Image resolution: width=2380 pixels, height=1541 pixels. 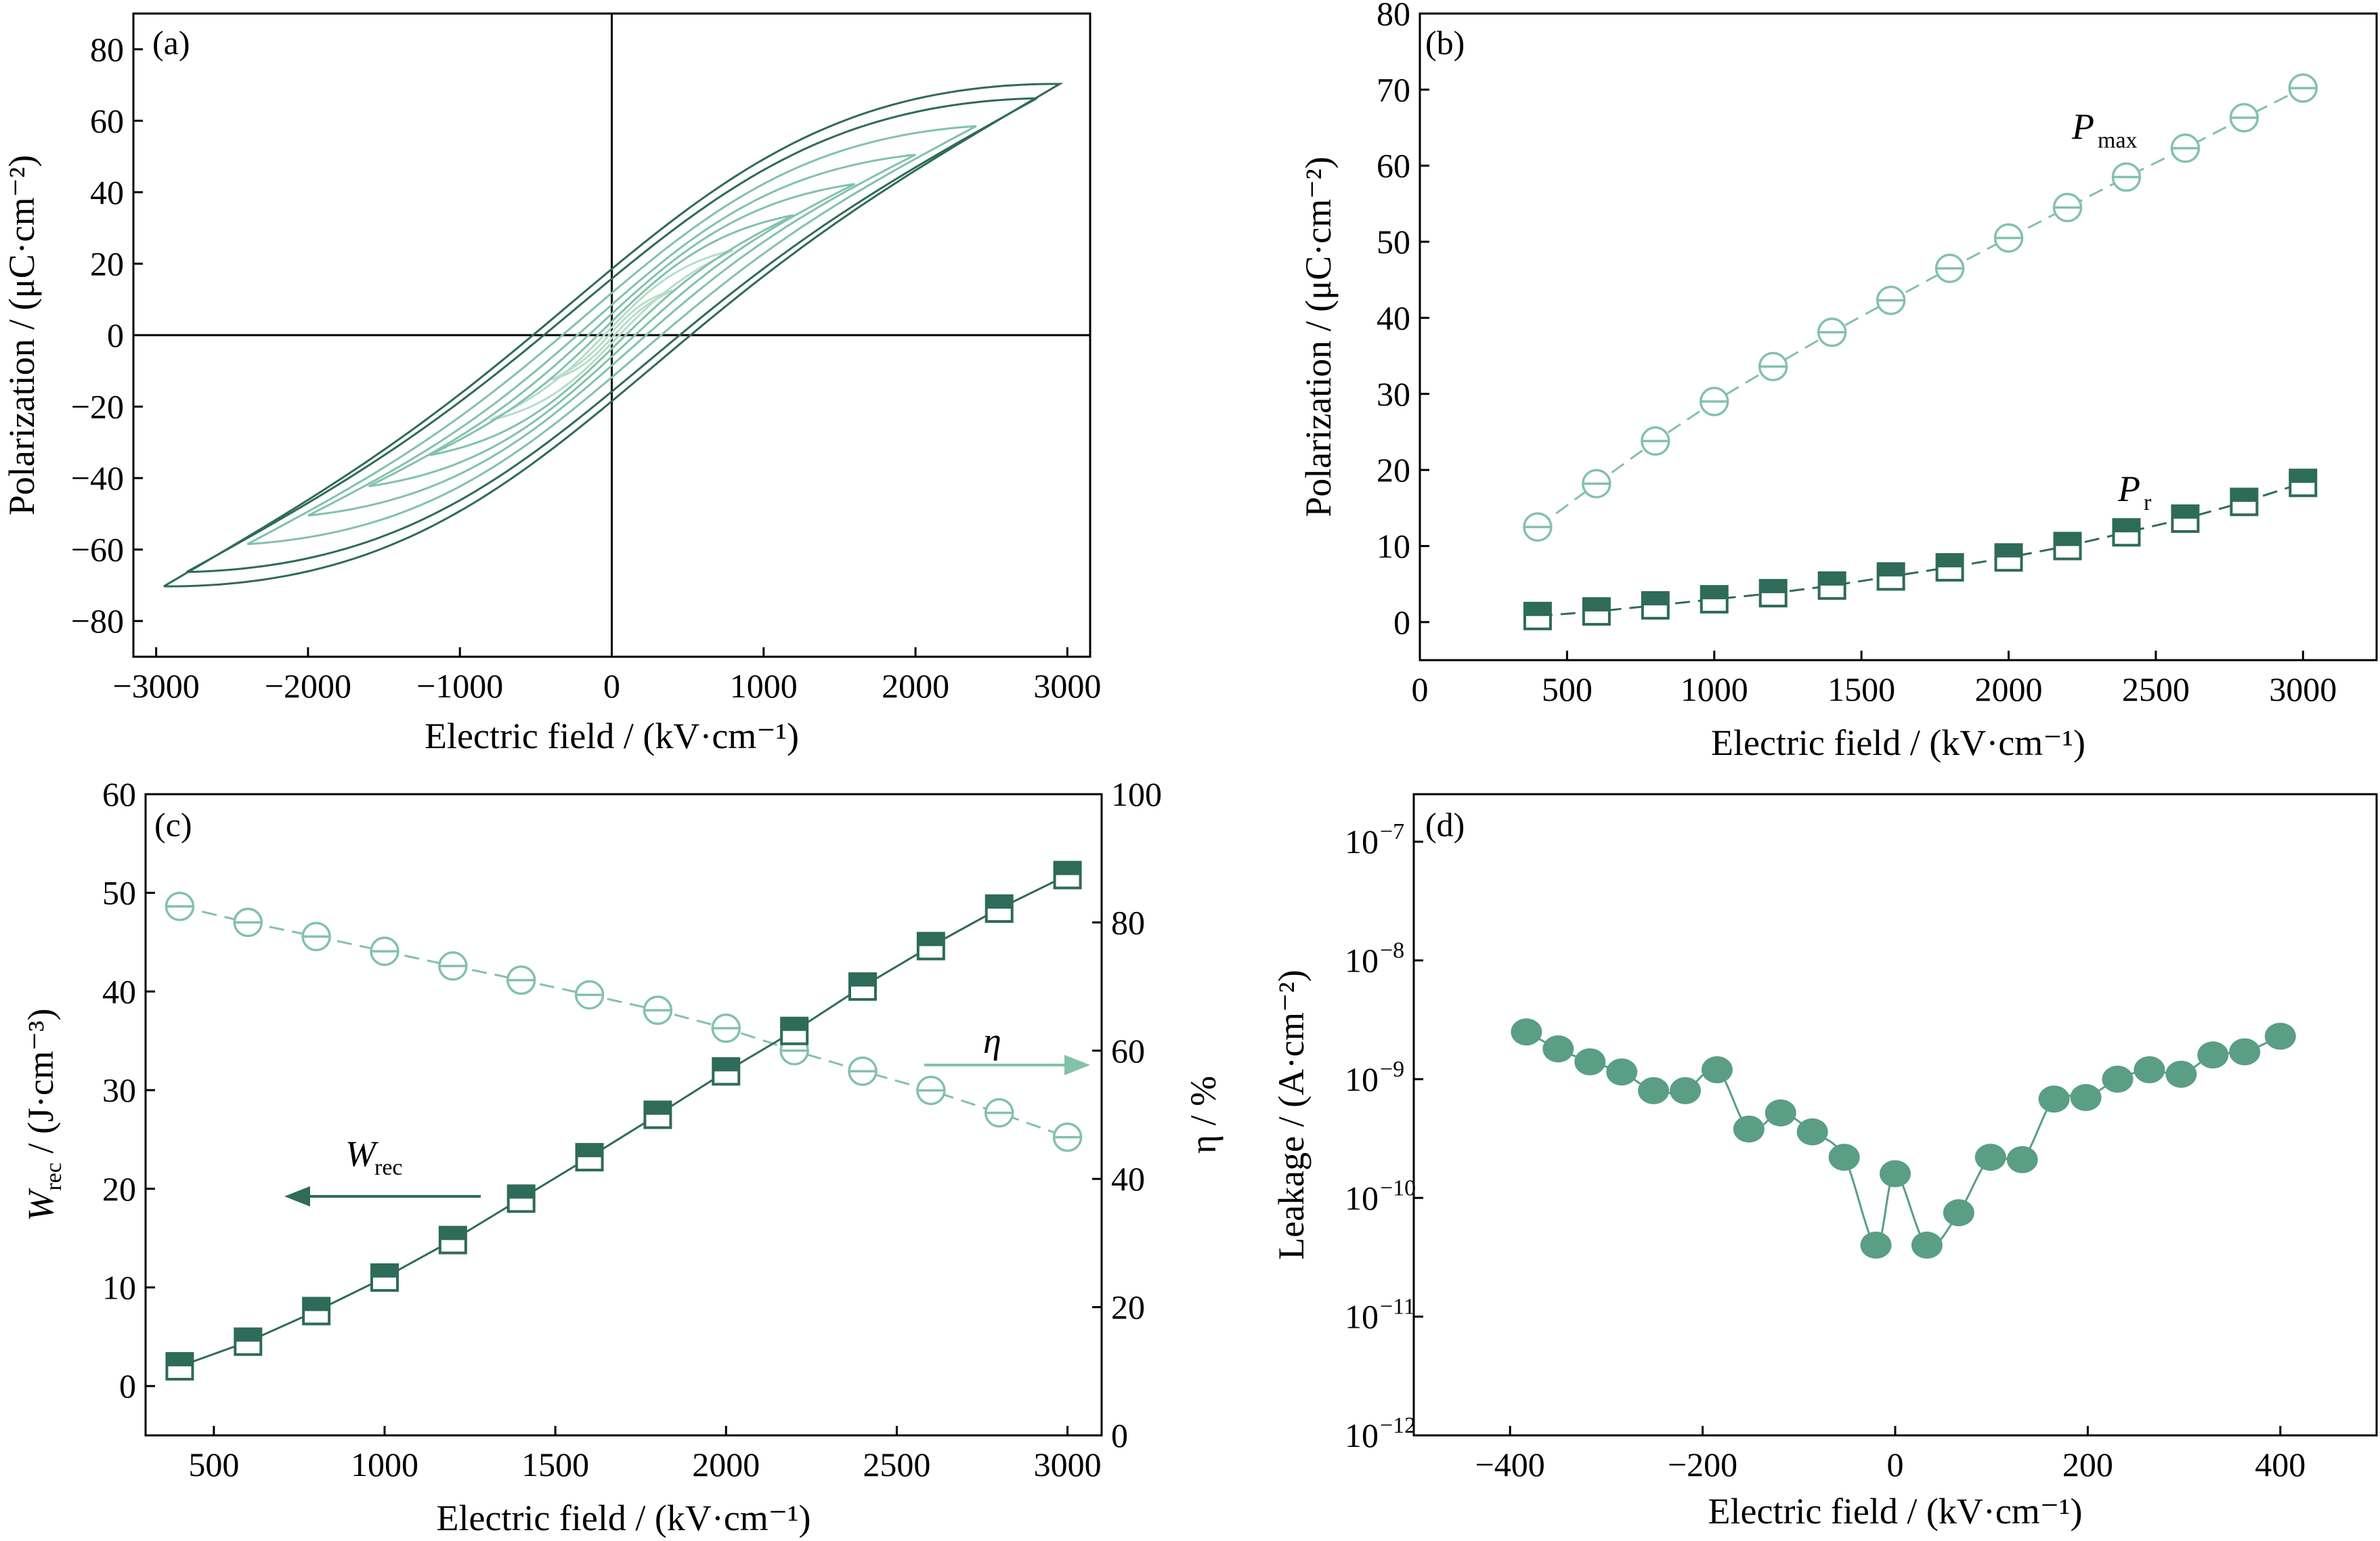 What do you see at coordinates (2156, 689) in the screenshot?
I see `x-tick-label: 2500` at bounding box center [2156, 689].